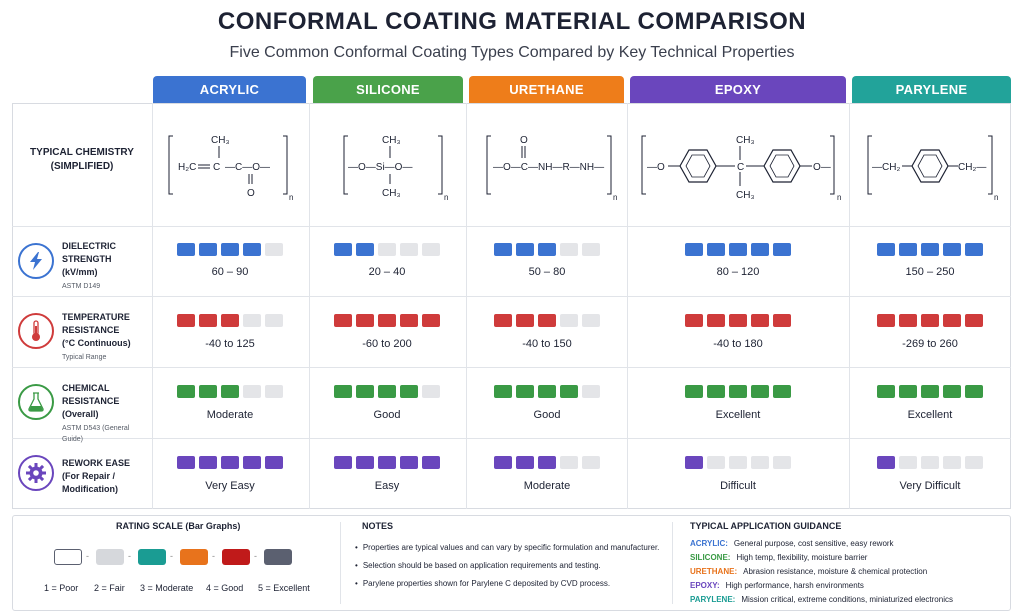 This screenshot has width=1024, height=616. What do you see at coordinates (216, 167) in the screenshot?
I see `acrylic-c: C` at bounding box center [216, 167].